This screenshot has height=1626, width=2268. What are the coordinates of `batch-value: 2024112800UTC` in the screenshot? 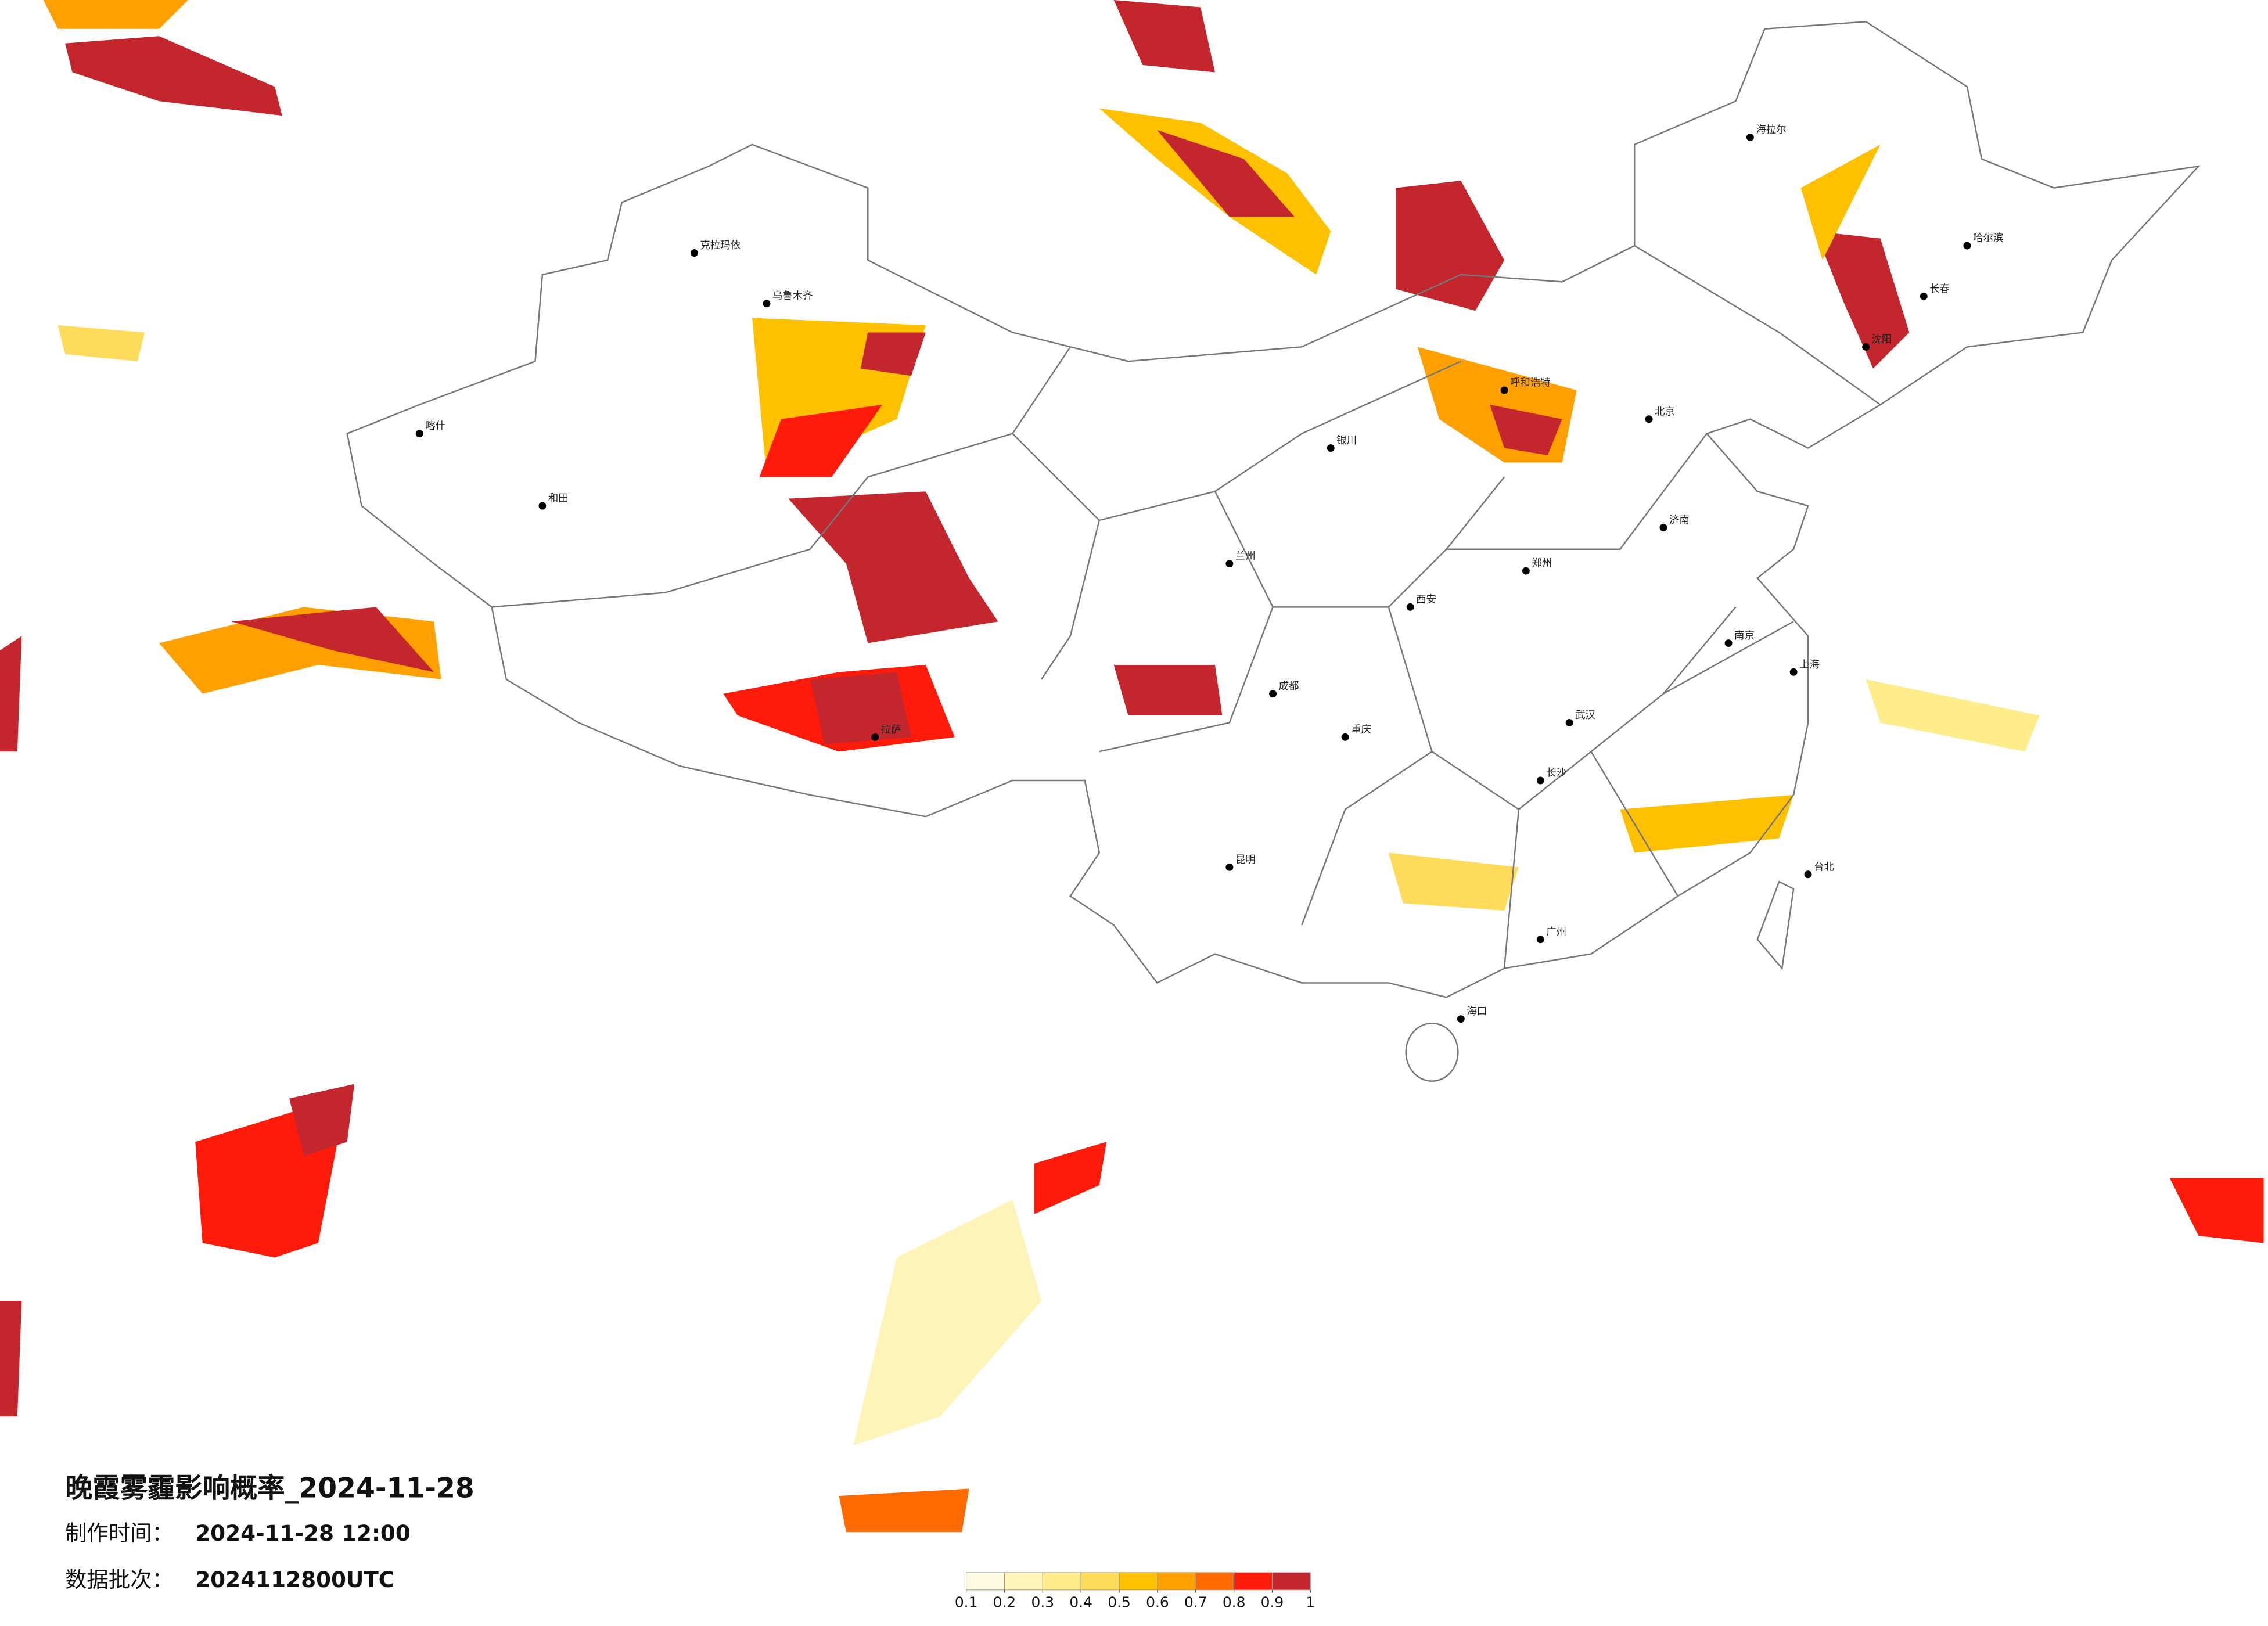 It's located at (294, 1579).